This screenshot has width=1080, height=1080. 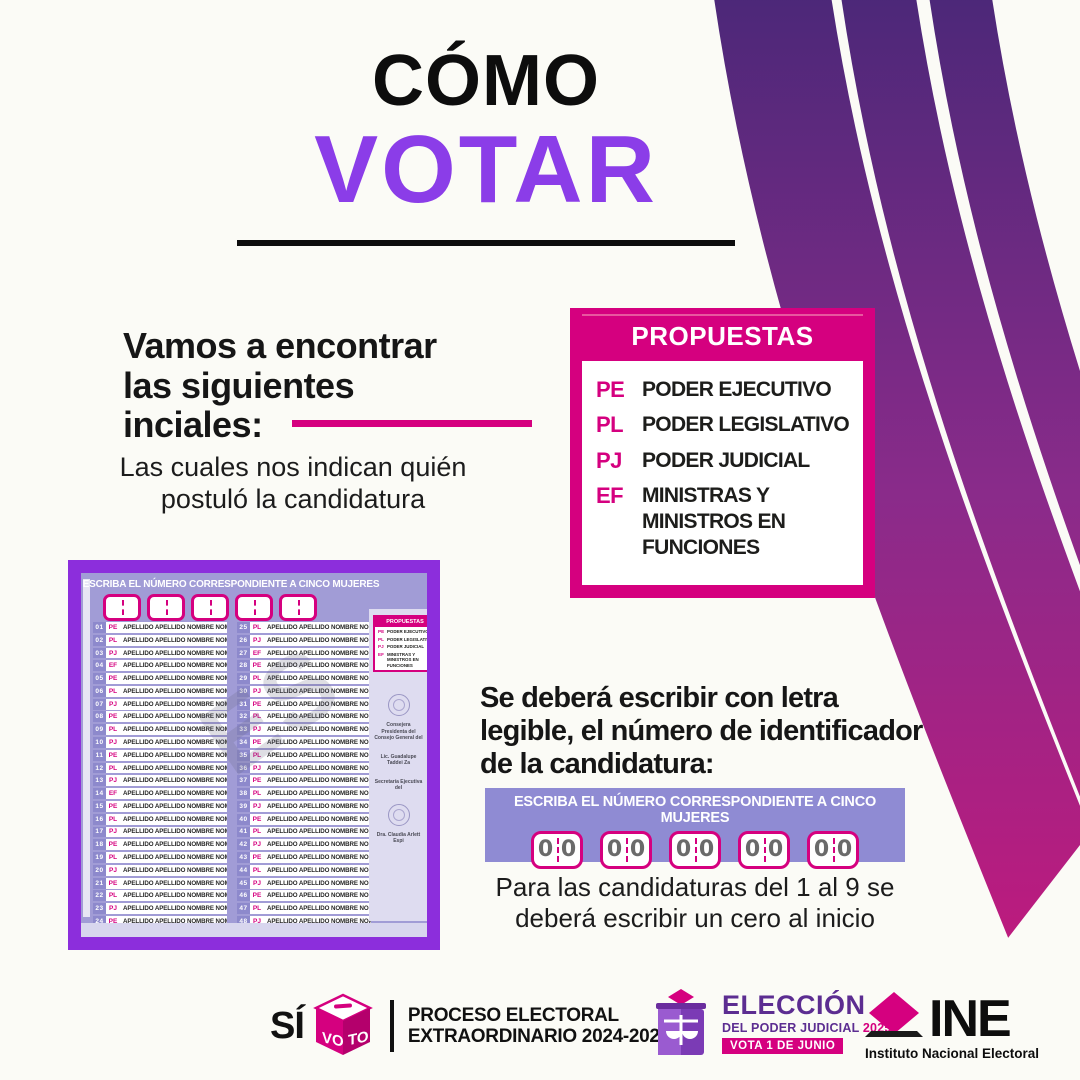 What do you see at coordinates (243, 730) in the screenshot?
I see `candidate-number: 33` at bounding box center [243, 730].